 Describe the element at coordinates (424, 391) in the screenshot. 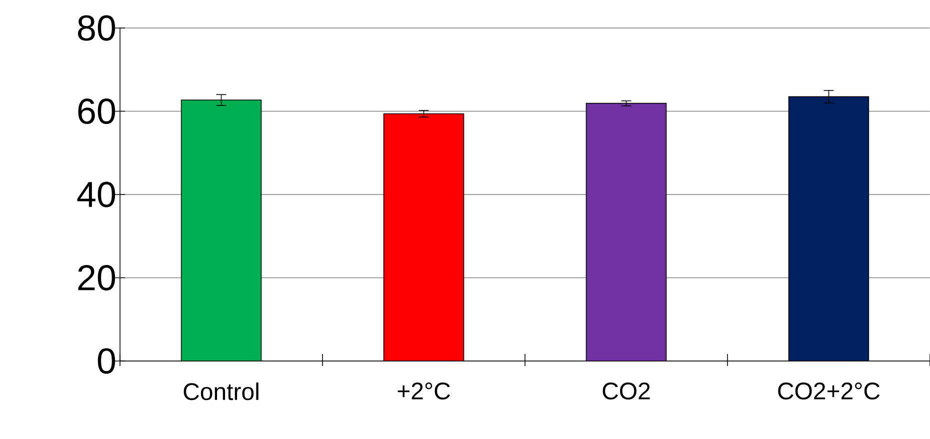

I see `x-tick-label: +2°C` at that location.